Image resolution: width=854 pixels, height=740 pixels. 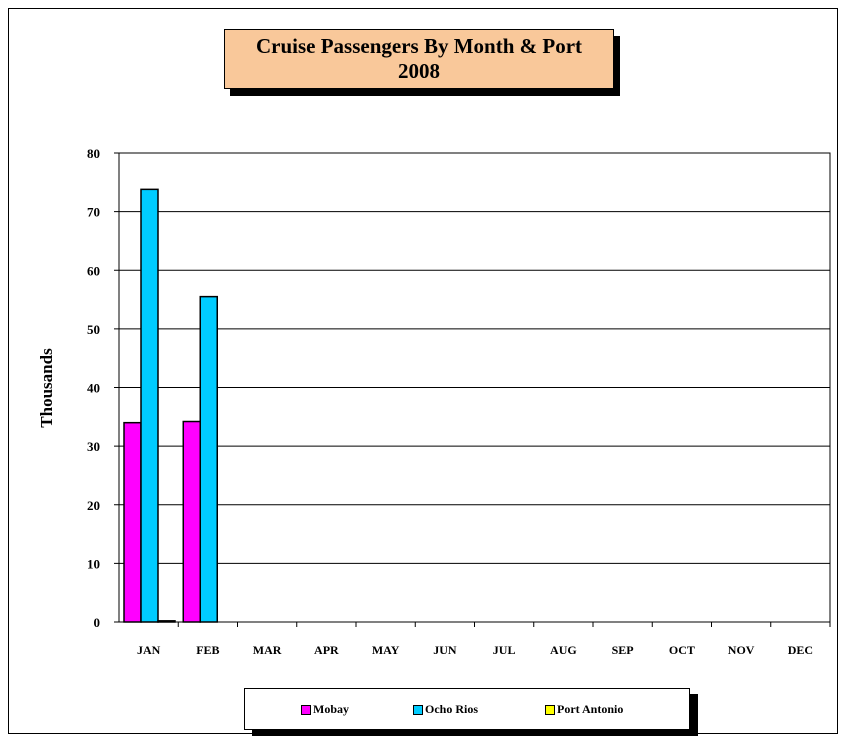 I want to click on y-tick-label: 10, so click(x=93, y=563).